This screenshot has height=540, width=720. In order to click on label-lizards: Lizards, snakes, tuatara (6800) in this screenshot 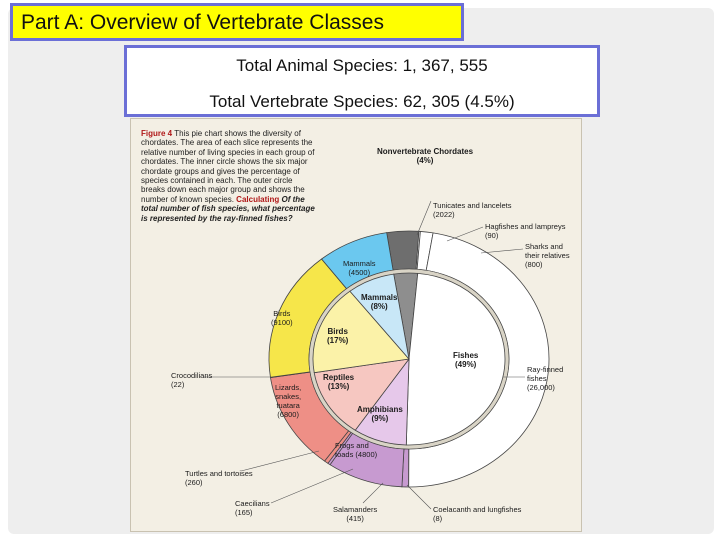, I will do `click(288, 401)`.